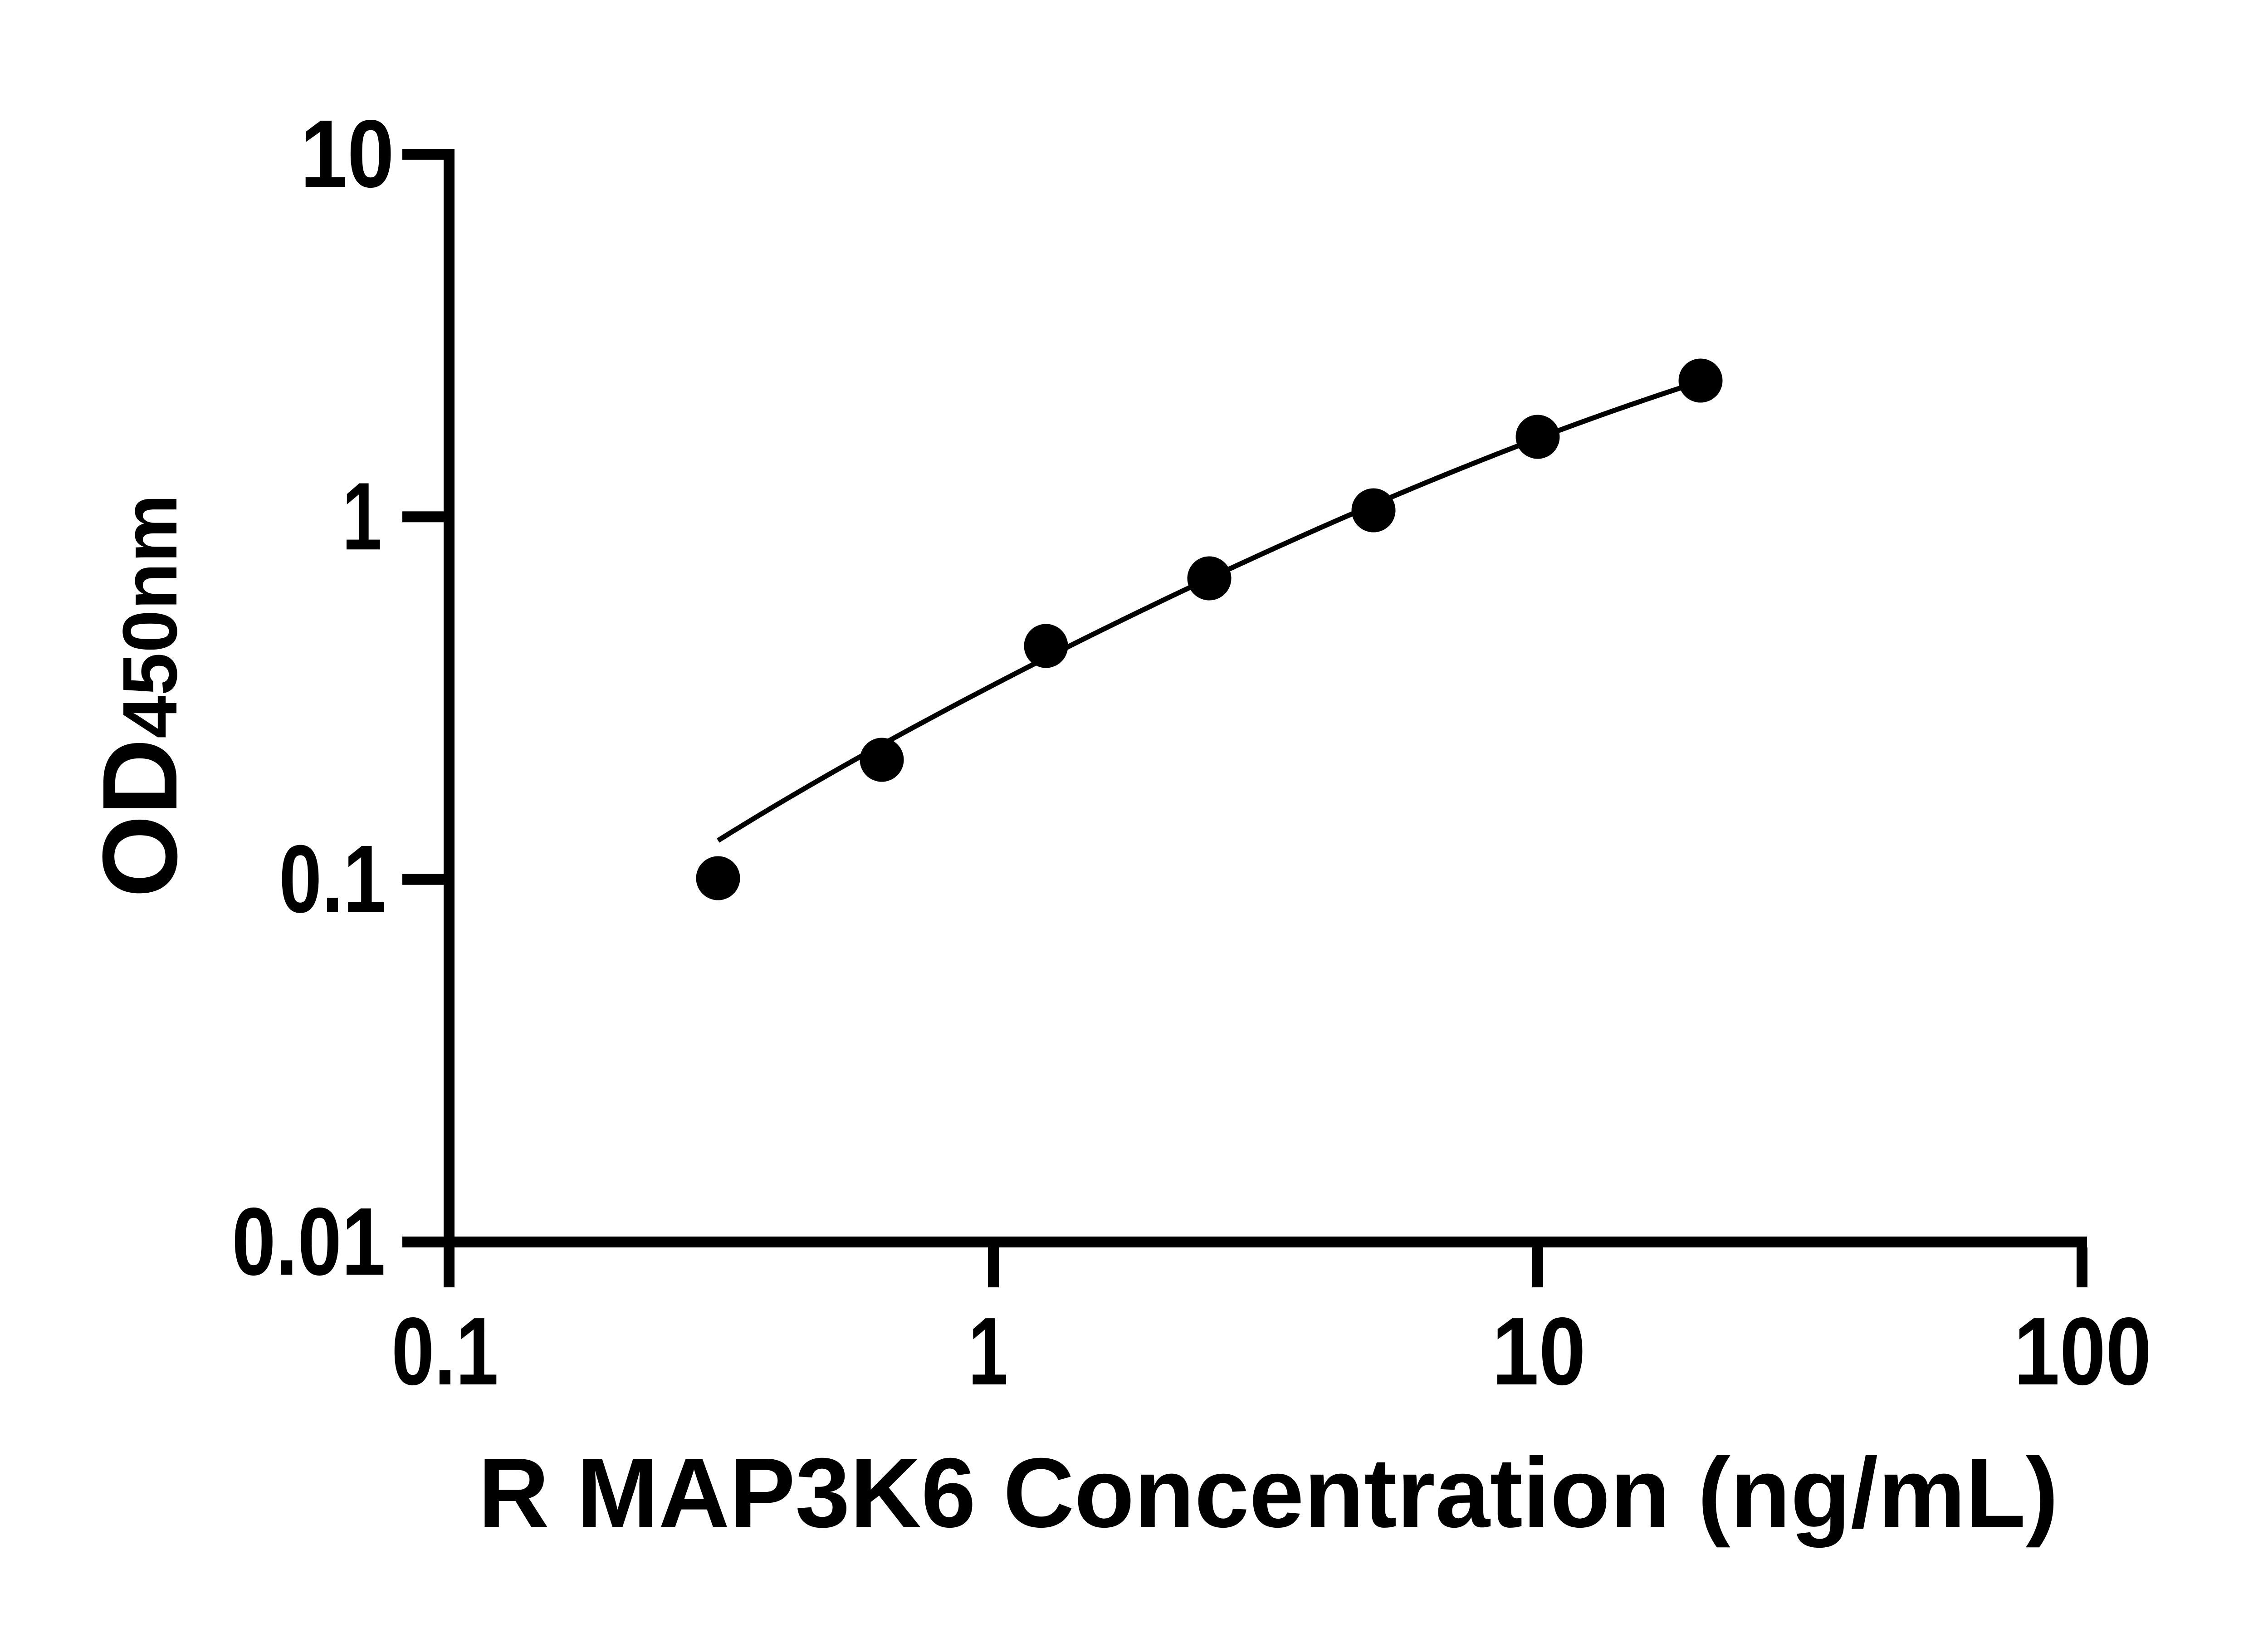 This screenshot has width=2268, height=1633. Describe the element at coordinates (2083, 1351) in the screenshot. I see `svg-text: 100` at that location.